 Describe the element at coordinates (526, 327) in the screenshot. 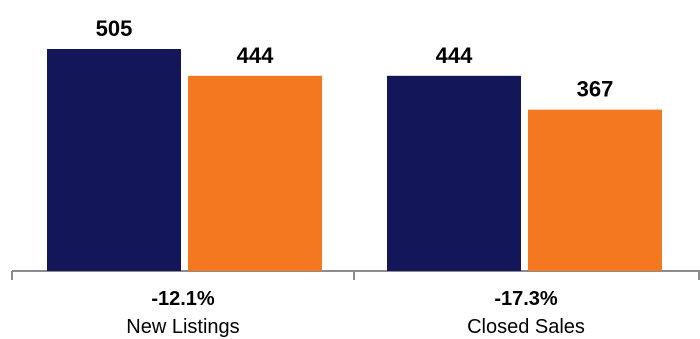

I see `category-label-1: Closed Sales` at that location.